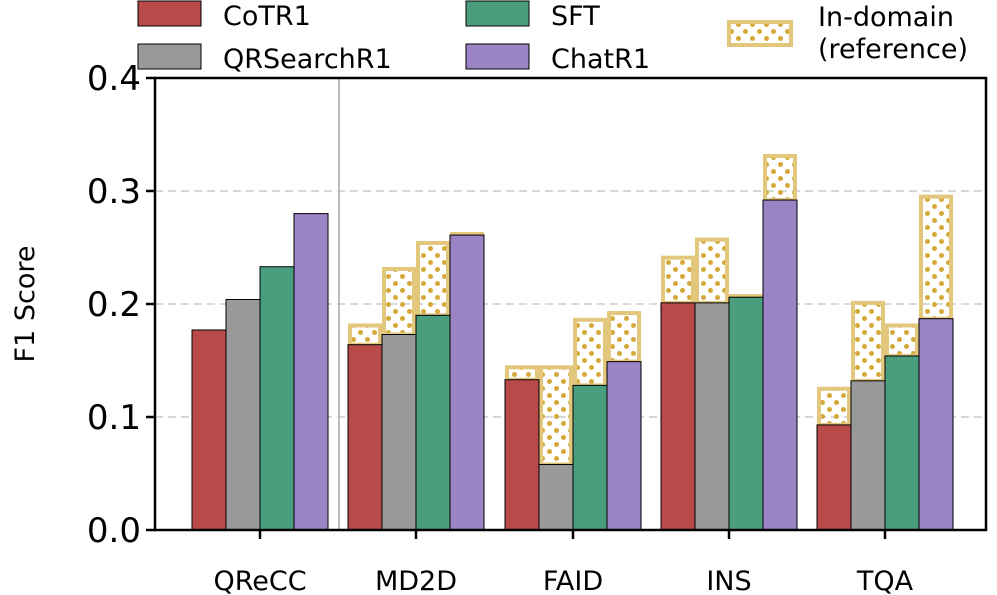 The image size is (997, 595). I want to click on bar-tqa-cotr1, so click(834, 477).